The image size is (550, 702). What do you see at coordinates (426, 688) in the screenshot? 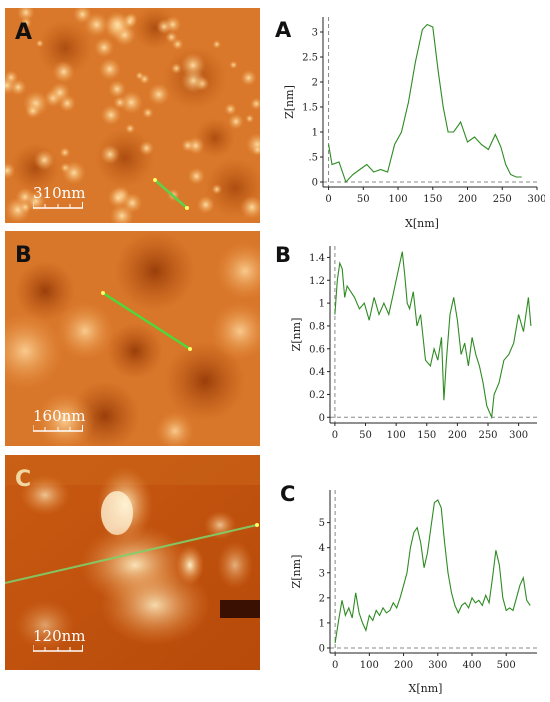
I see `x-axis-label-c: X[nm]` at bounding box center [426, 688].